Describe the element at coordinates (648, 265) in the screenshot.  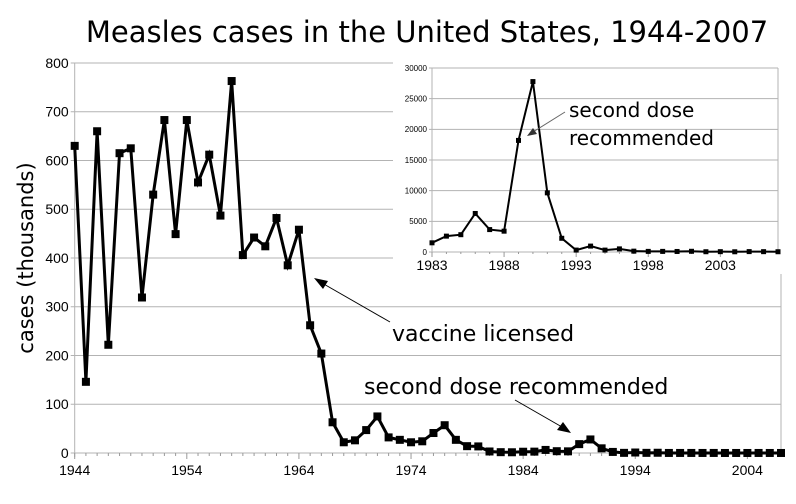
I see `x-tick-label: 1998` at that location.